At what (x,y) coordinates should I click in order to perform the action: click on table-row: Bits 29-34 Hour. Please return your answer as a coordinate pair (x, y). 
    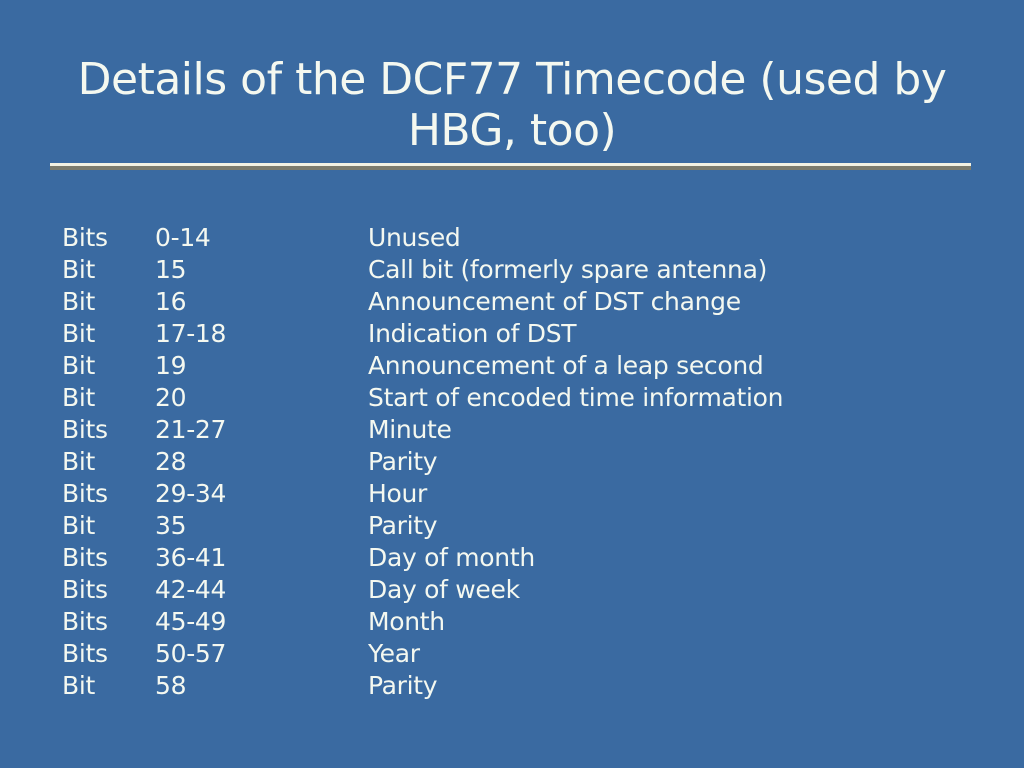
    Looking at the image, I should click on (512, 494).